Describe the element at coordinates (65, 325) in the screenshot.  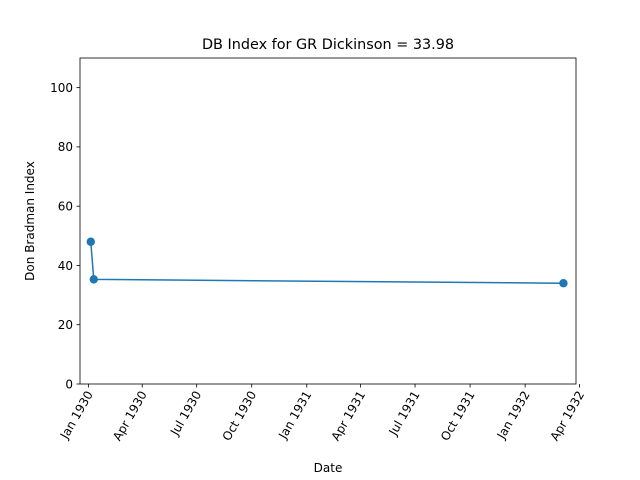
I see `y-tick-label: 20` at that location.